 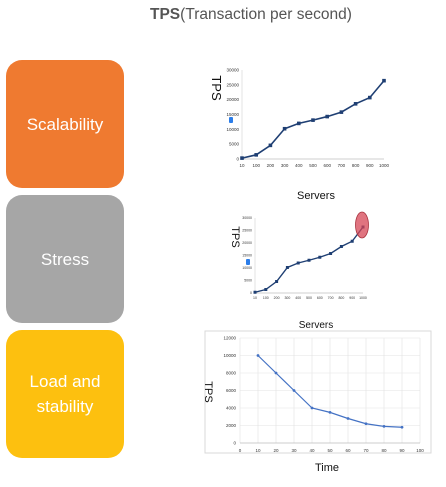 What do you see at coordinates (362, 225) in the screenshot?
I see `highlight-marker` at bounding box center [362, 225].